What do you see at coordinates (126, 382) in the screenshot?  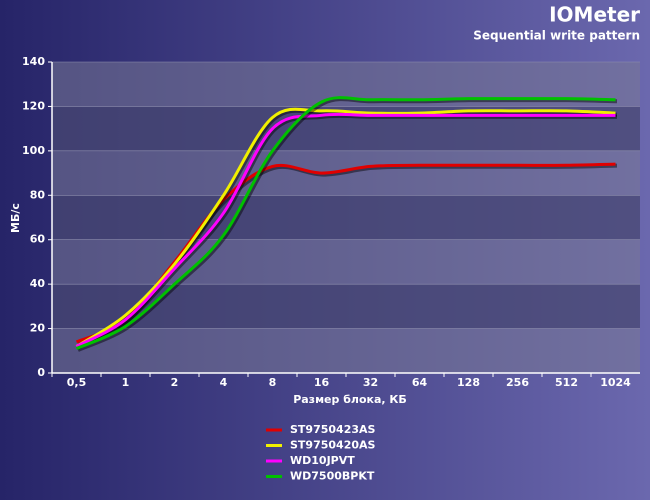 I see `x-tick-label: 1` at bounding box center [126, 382].